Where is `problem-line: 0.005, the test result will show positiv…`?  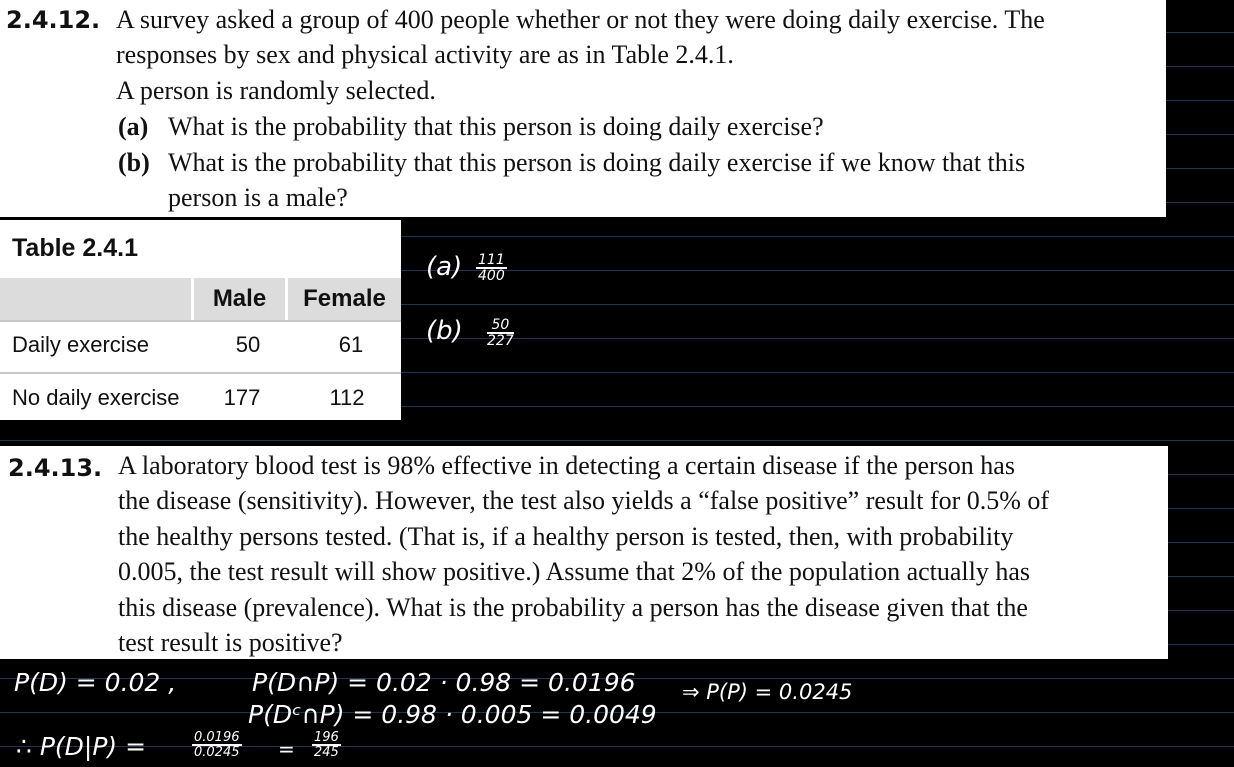 problem-line: 0.005, the test result will show positiv… is located at coordinates (574, 571).